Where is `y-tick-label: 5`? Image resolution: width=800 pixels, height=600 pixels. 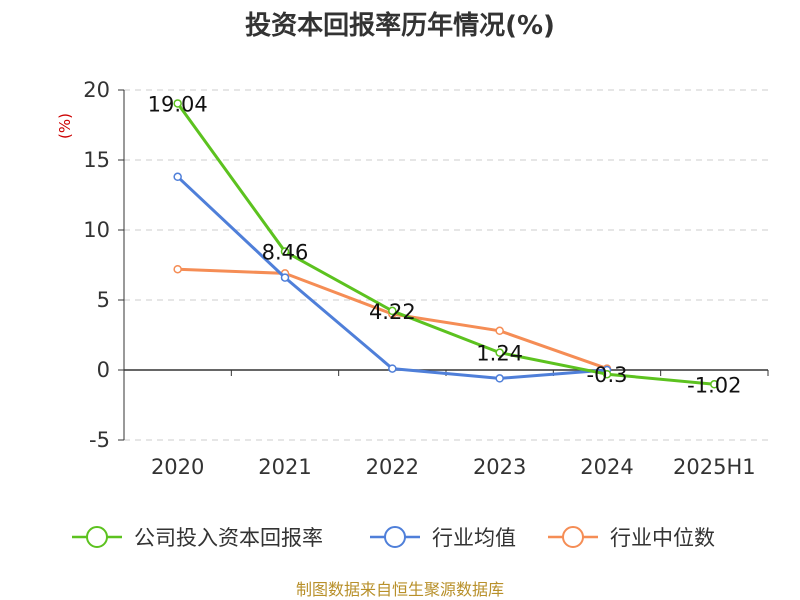 y-tick-label: 5 is located at coordinates (103, 300).